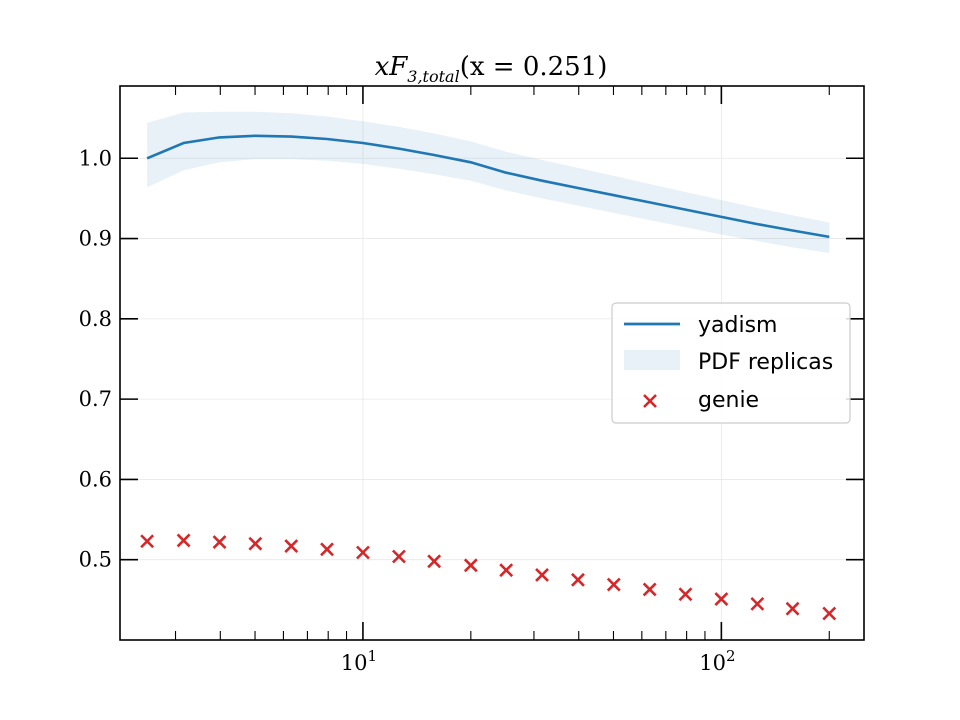 The width and height of the screenshot is (960, 720). I want to click on y-tick-label: 0.5, so click(95, 560).